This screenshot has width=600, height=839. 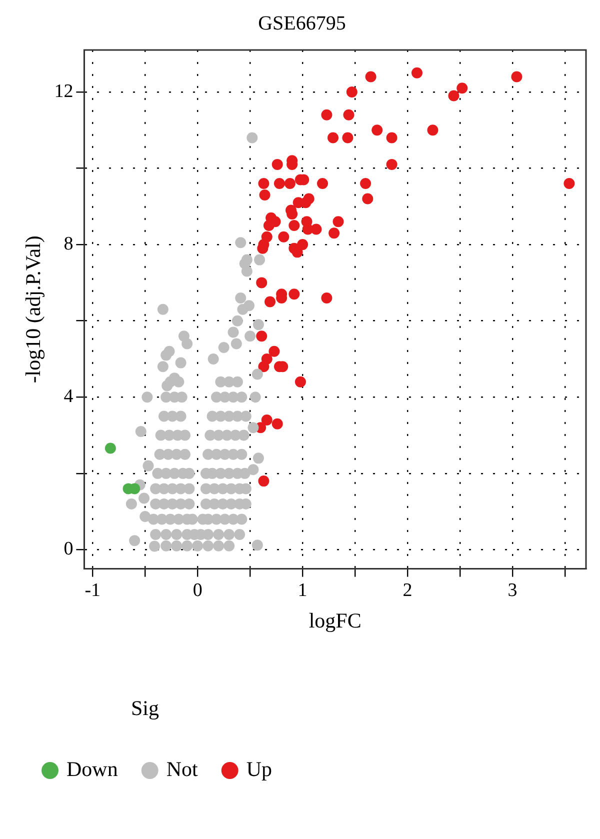 I want to click on x-axis-title: logFC, so click(x=335, y=620).